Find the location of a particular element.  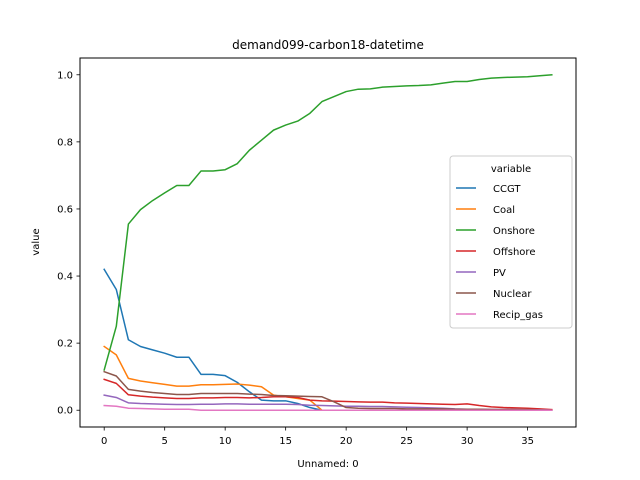

y-axis-label: value is located at coordinates (36, 241).